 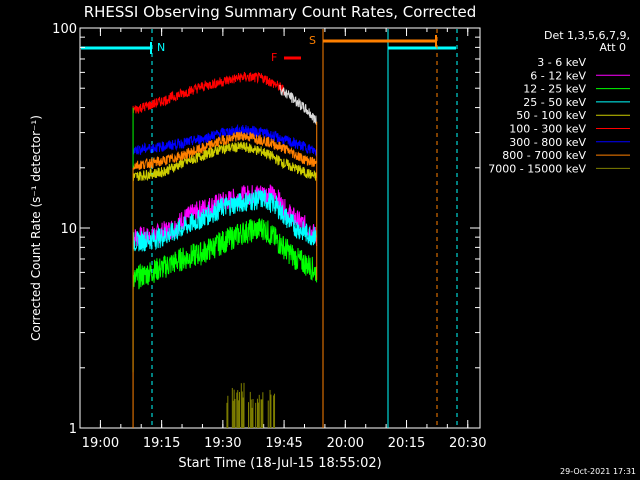 What do you see at coordinates (312, 40) in the screenshot?
I see `saa-label: S` at bounding box center [312, 40].